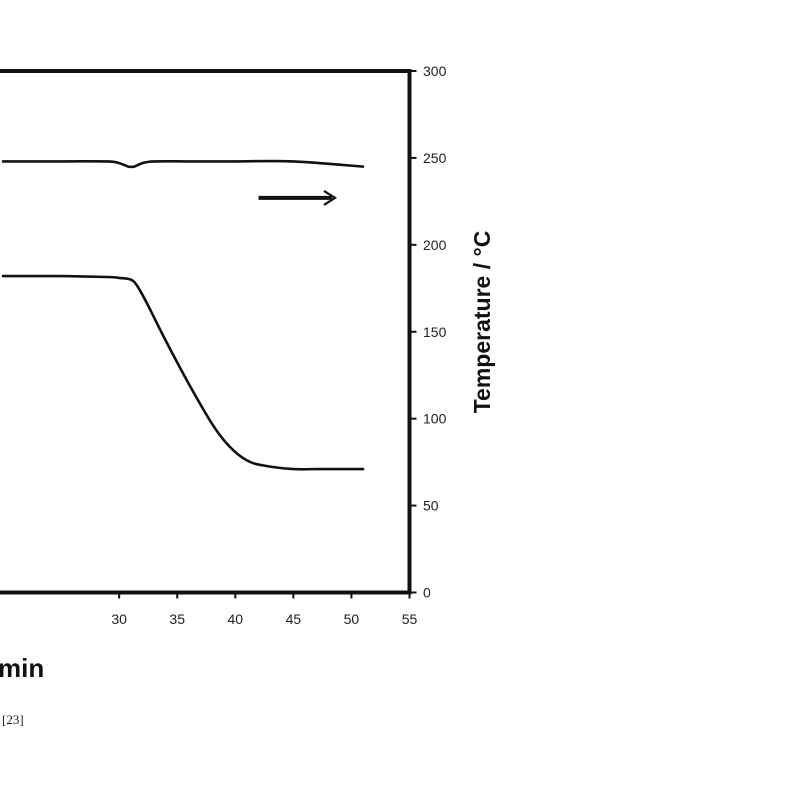 This screenshot has width=800, height=787. Describe the element at coordinates (13, 719) in the screenshot. I see `reference-footnote: [23]` at that location.